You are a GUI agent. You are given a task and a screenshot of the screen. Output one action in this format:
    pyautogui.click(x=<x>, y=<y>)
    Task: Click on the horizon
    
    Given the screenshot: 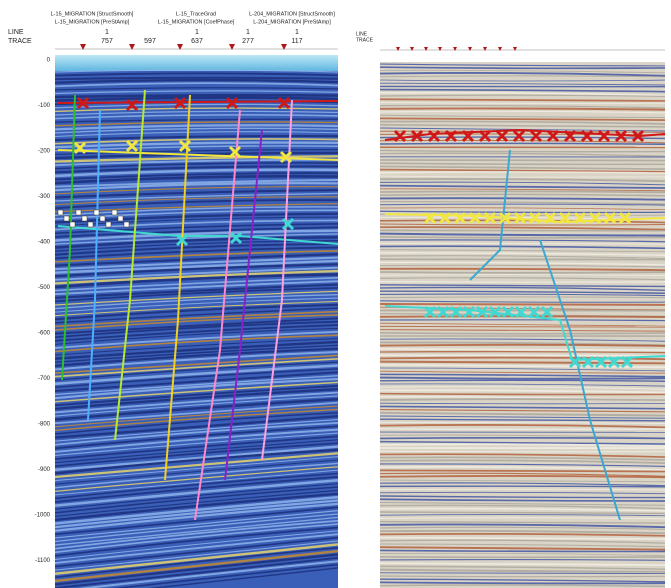 What is the action you would take?
    pyautogui.click(x=198, y=235)
    